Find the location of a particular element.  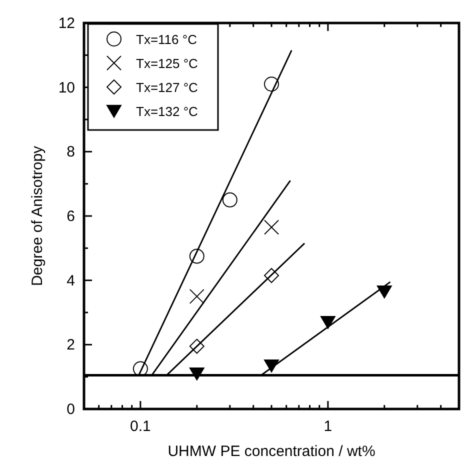

x-axis-title: UHMW PE concentration / wt% is located at coordinates (272, 451).